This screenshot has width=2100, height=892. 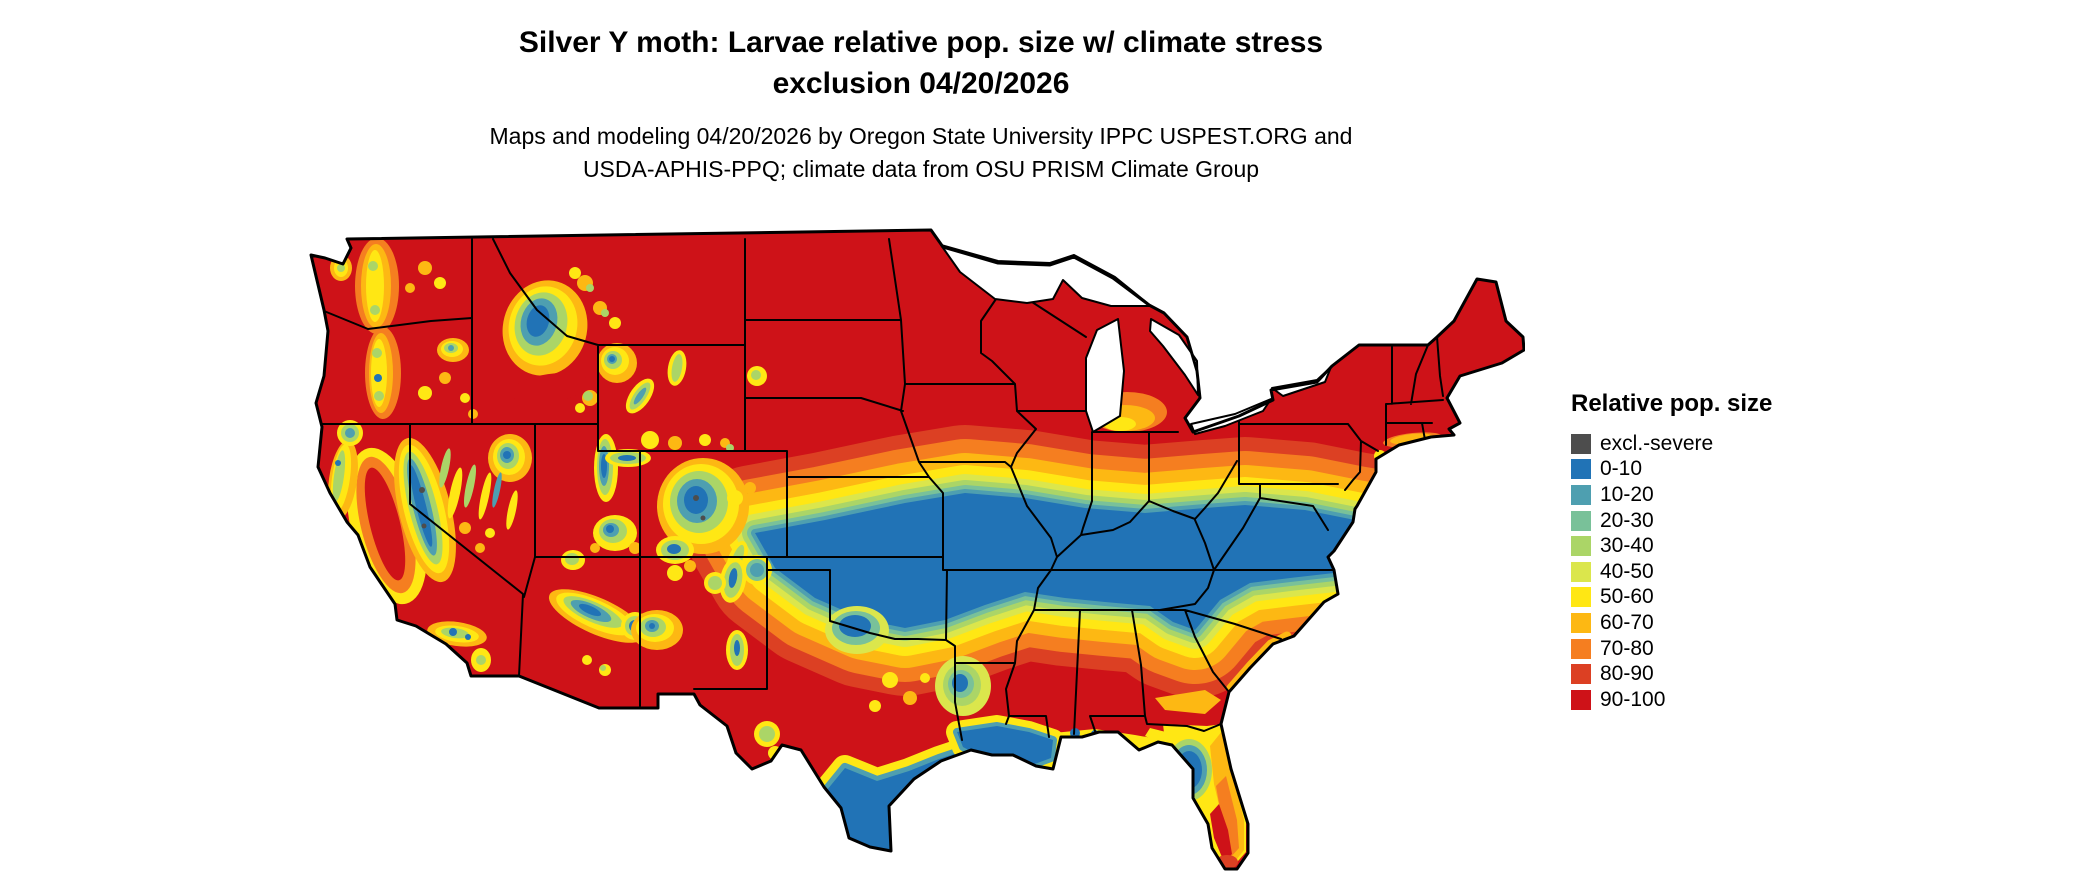 I want to click on legend-label: 30-40, so click(x=1627, y=546).